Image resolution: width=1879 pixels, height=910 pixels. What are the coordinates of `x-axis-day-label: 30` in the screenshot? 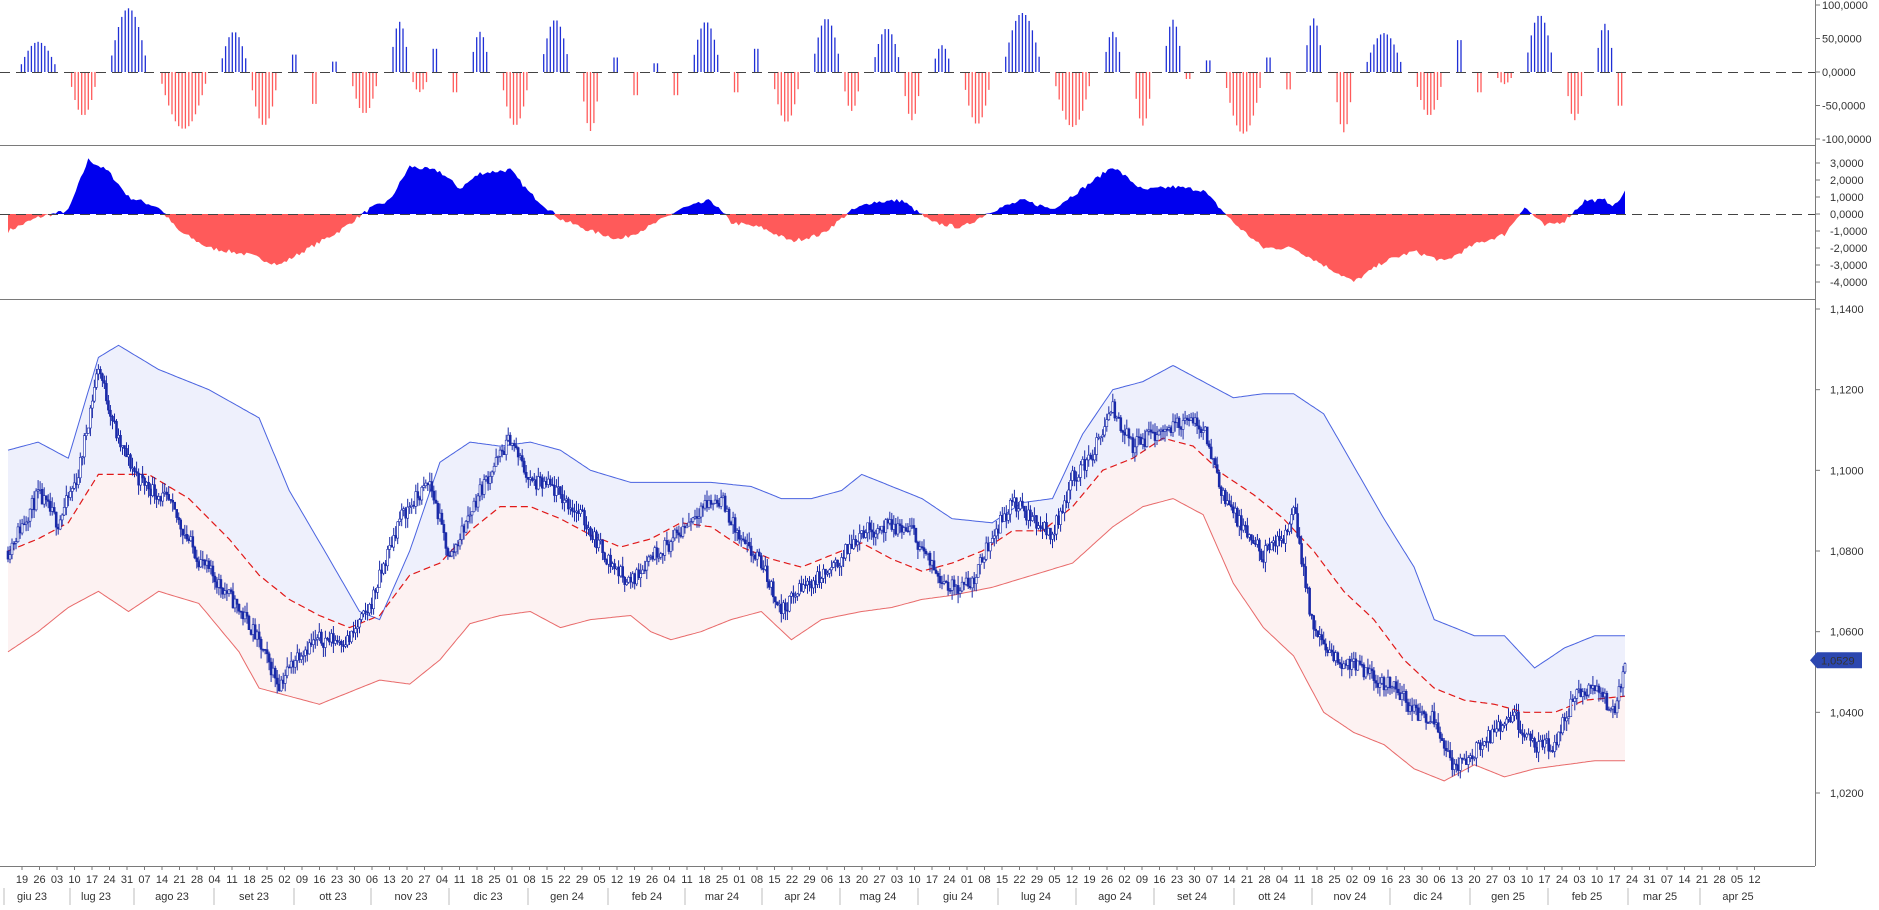 It's located at (1194, 880).